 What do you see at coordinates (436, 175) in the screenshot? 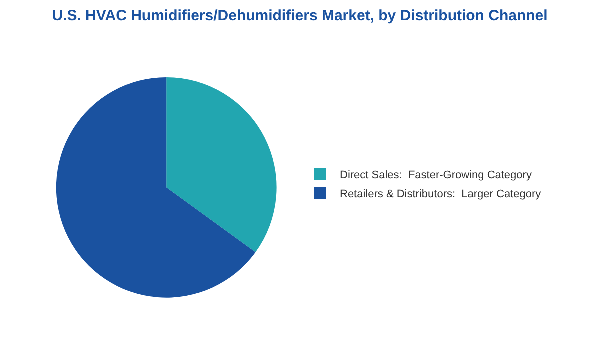
I see `legend-label: Direct Sales: Faster-Growing Category` at bounding box center [436, 175].